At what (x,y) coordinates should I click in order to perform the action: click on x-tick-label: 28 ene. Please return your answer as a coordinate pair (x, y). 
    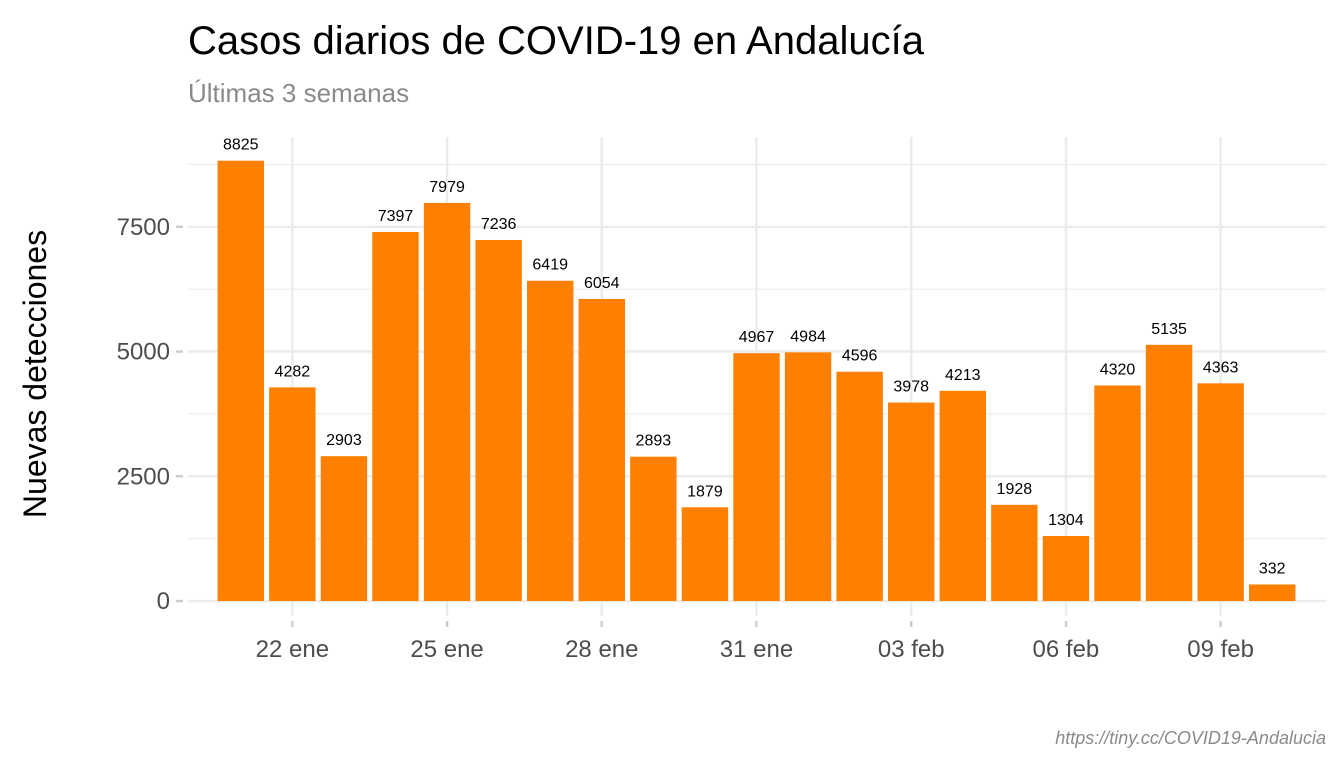
    Looking at the image, I should click on (601, 649).